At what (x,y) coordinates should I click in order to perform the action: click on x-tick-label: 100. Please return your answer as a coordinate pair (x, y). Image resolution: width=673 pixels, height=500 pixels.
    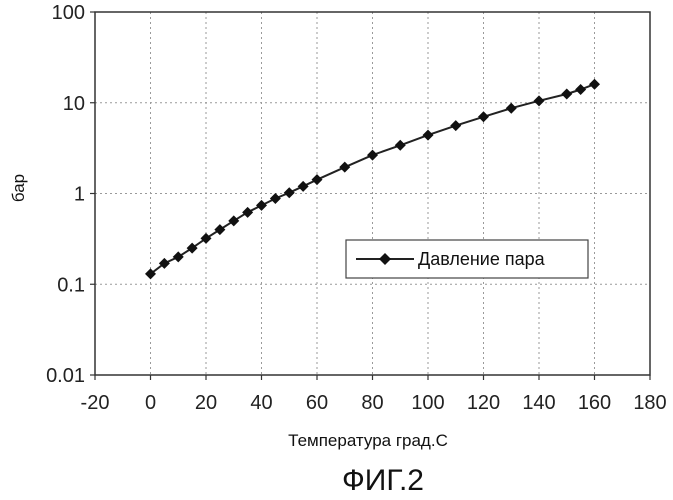
    Looking at the image, I should click on (427, 403).